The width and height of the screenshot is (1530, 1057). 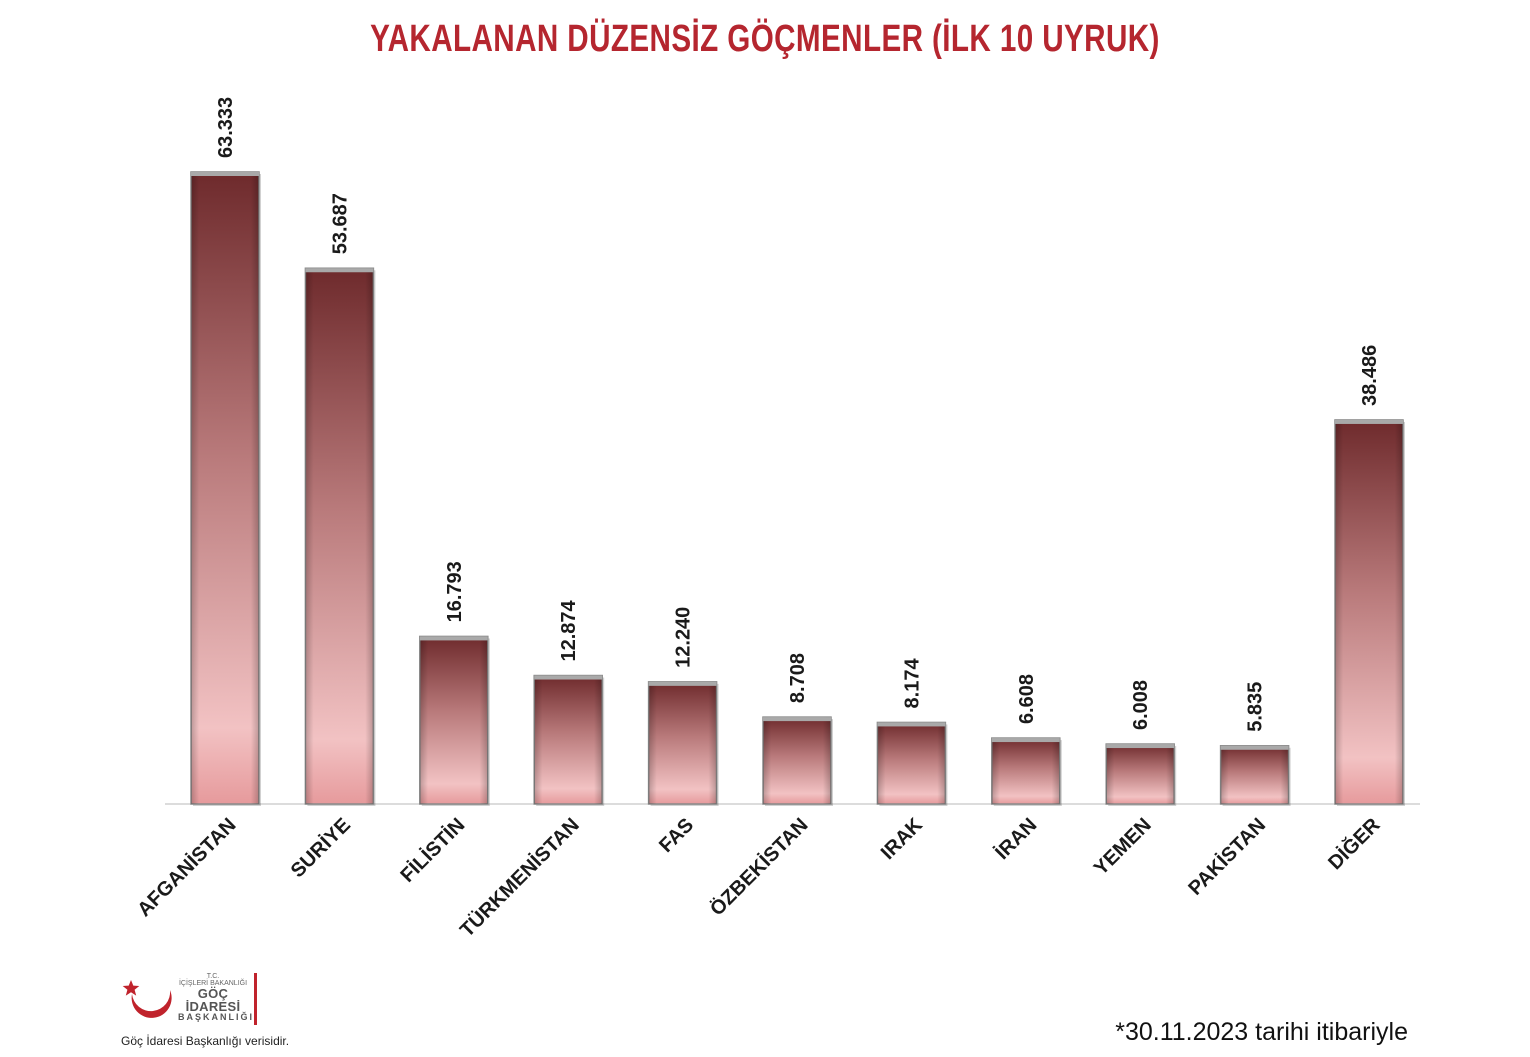 I want to click on value-label: 12.240, so click(x=684, y=637).